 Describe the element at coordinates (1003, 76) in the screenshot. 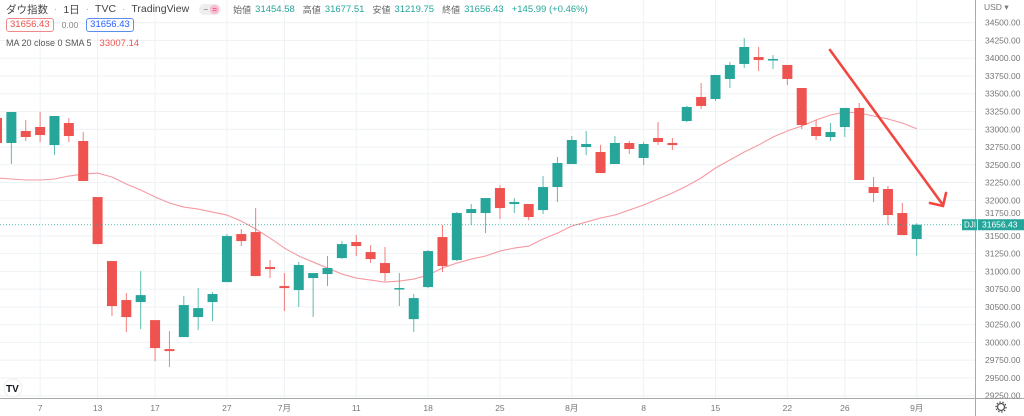

I see `price-tick-label: 33750.00` at that location.